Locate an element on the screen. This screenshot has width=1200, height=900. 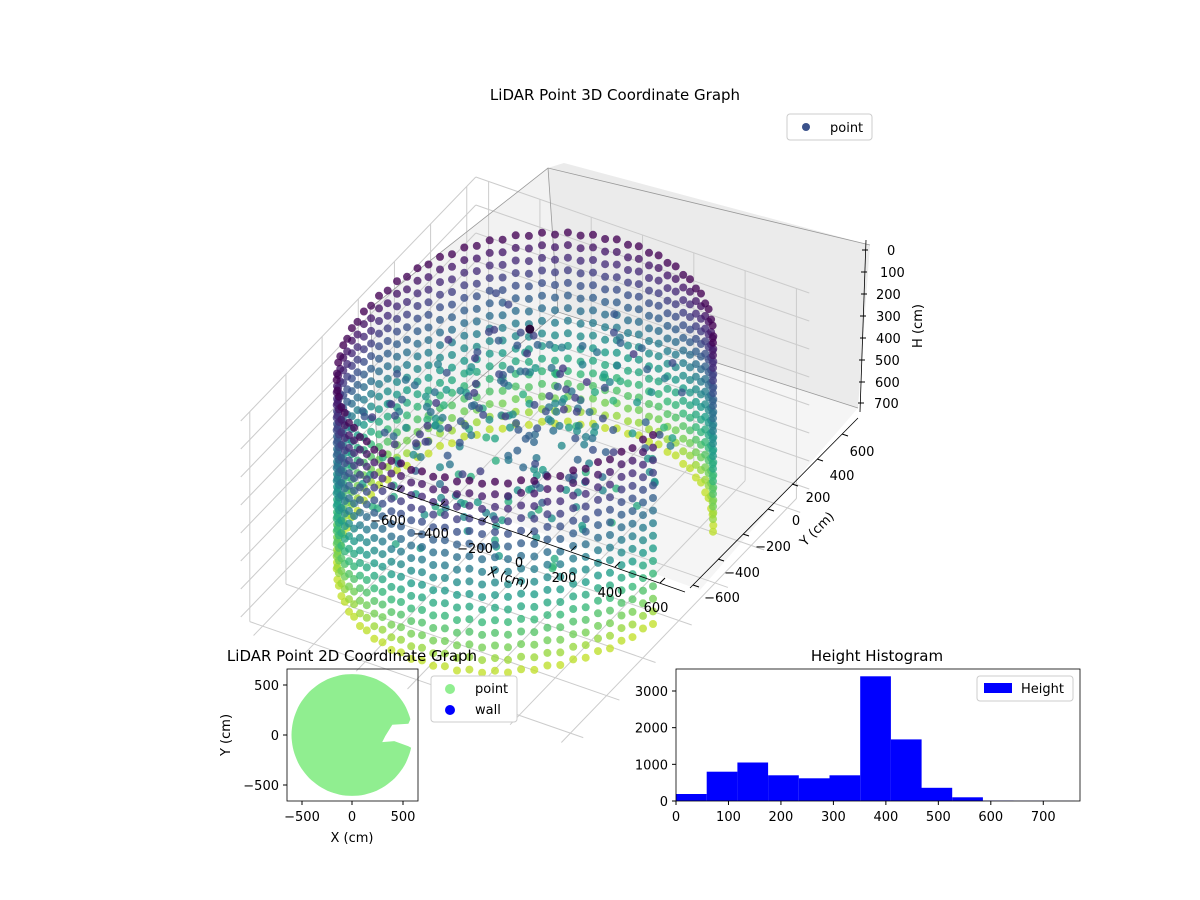
y-tick-label: 200 is located at coordinates (818, 498).